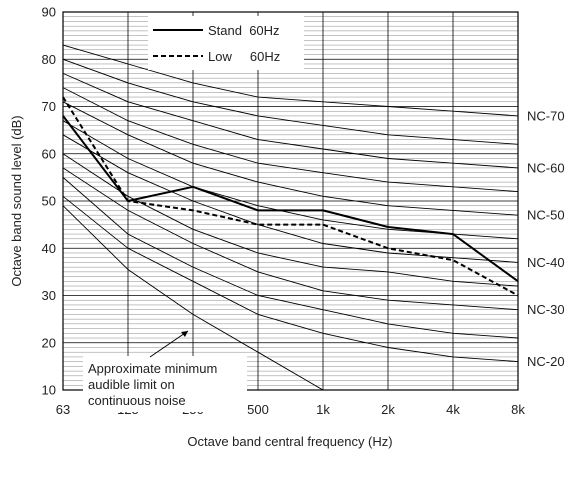 The height and width of the screenshot is (483, 573). I want to click on legend: Stand 60Hz Low 60Hz, so click(226, 43).